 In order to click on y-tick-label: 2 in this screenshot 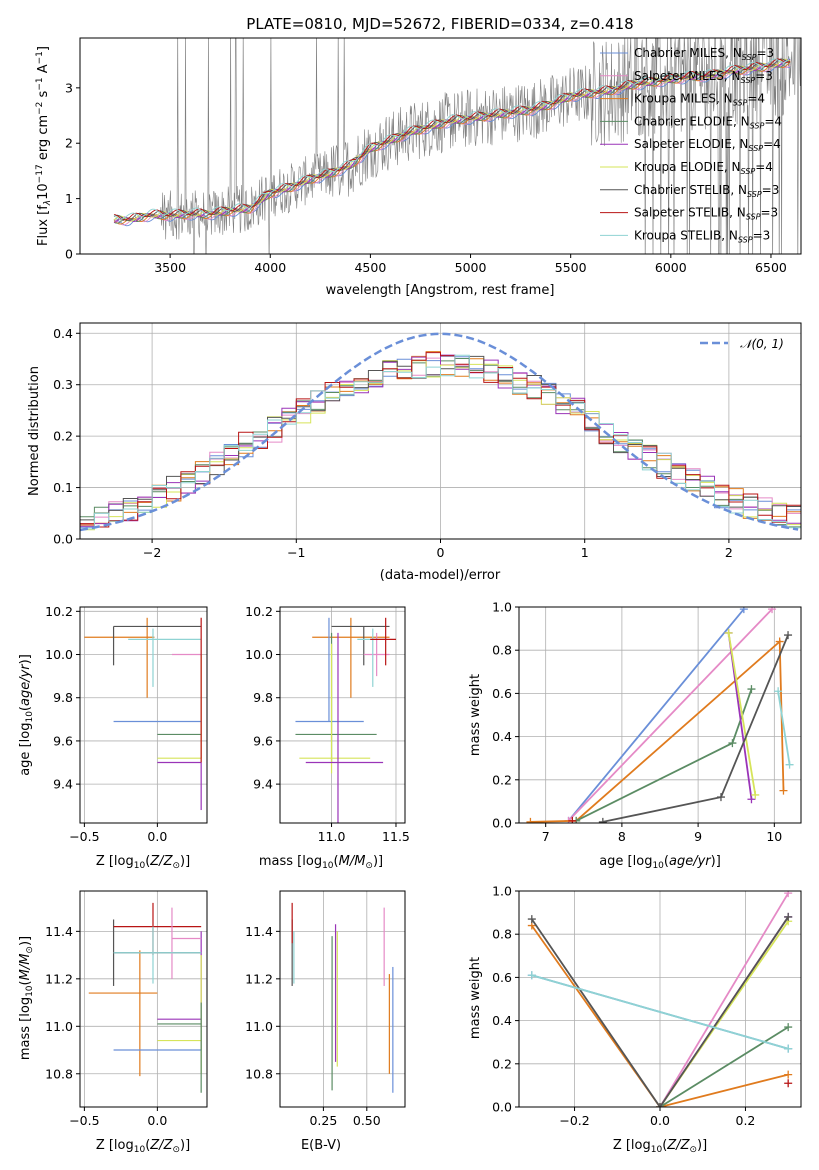, I will do `click(69, 143)`.